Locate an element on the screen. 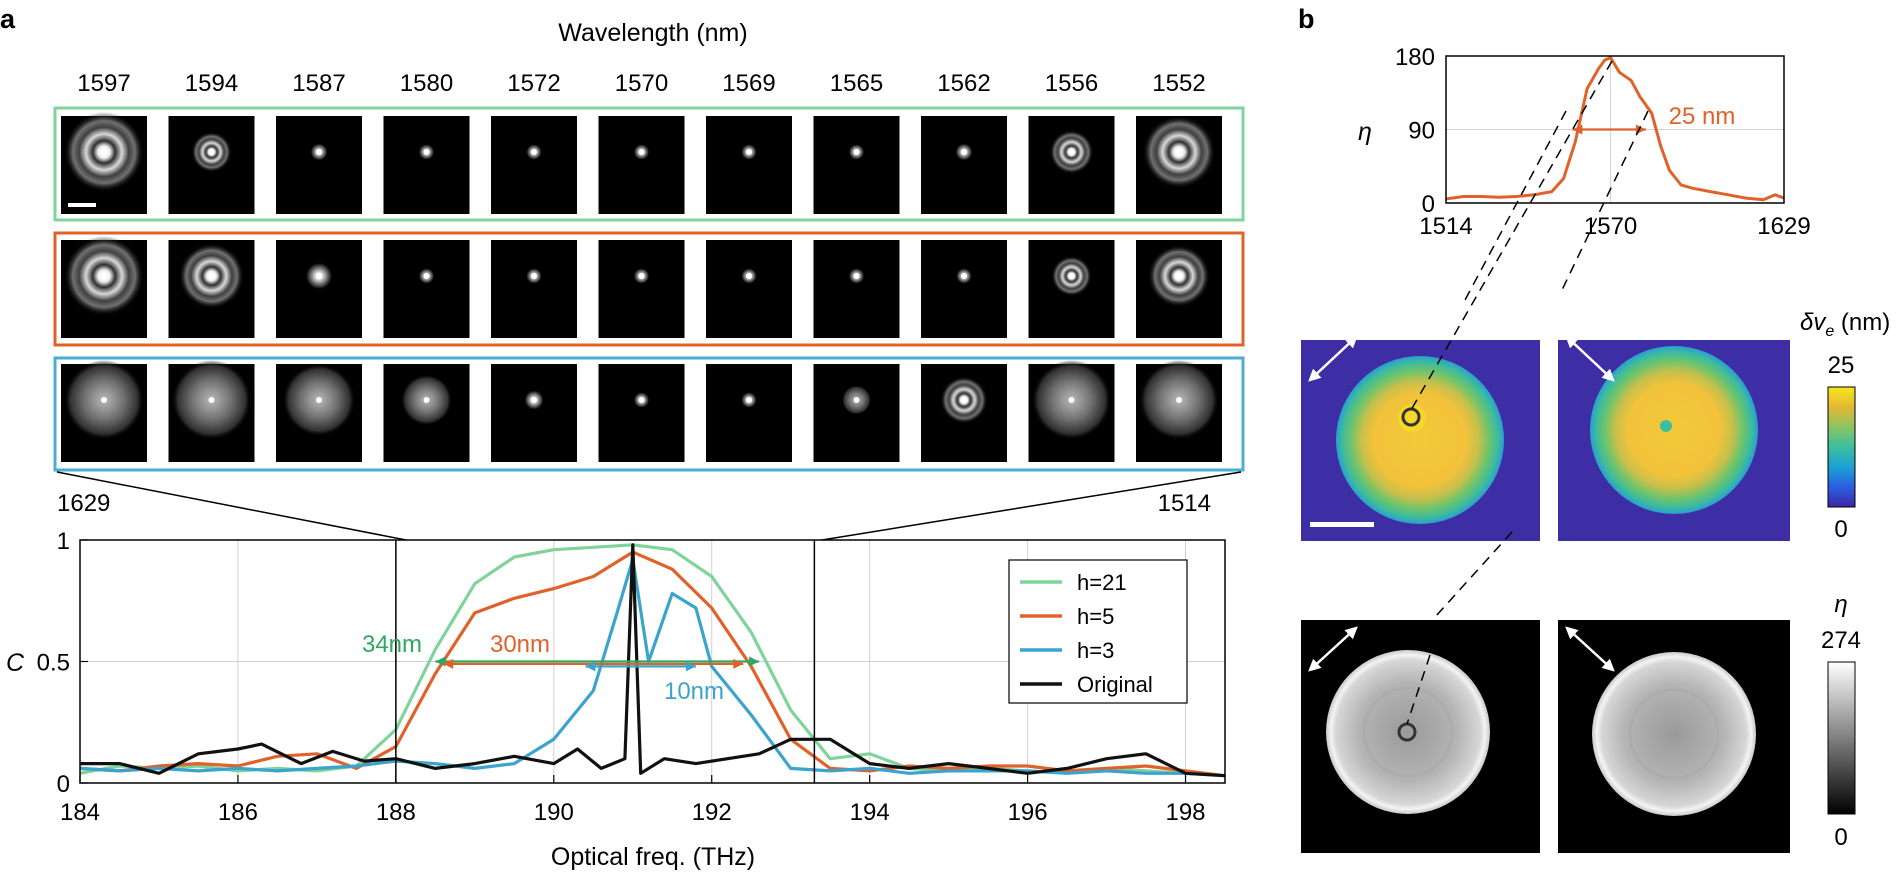 Image resolution: width=1903 pixels, height=874 pixels. color-map-2-center is located at coordinates (1666, 426).